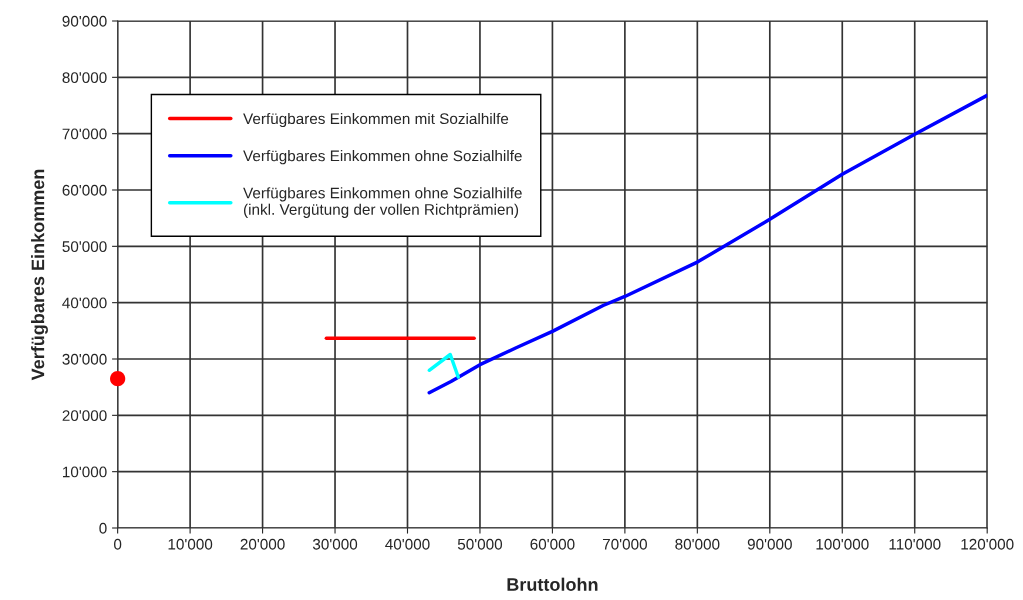 This screenshot has width=1023, height=600. What do you see at coordinates (117, 544) in the screenshot?
I see `x-tick-label: 0` at bounding box center [117, 544].